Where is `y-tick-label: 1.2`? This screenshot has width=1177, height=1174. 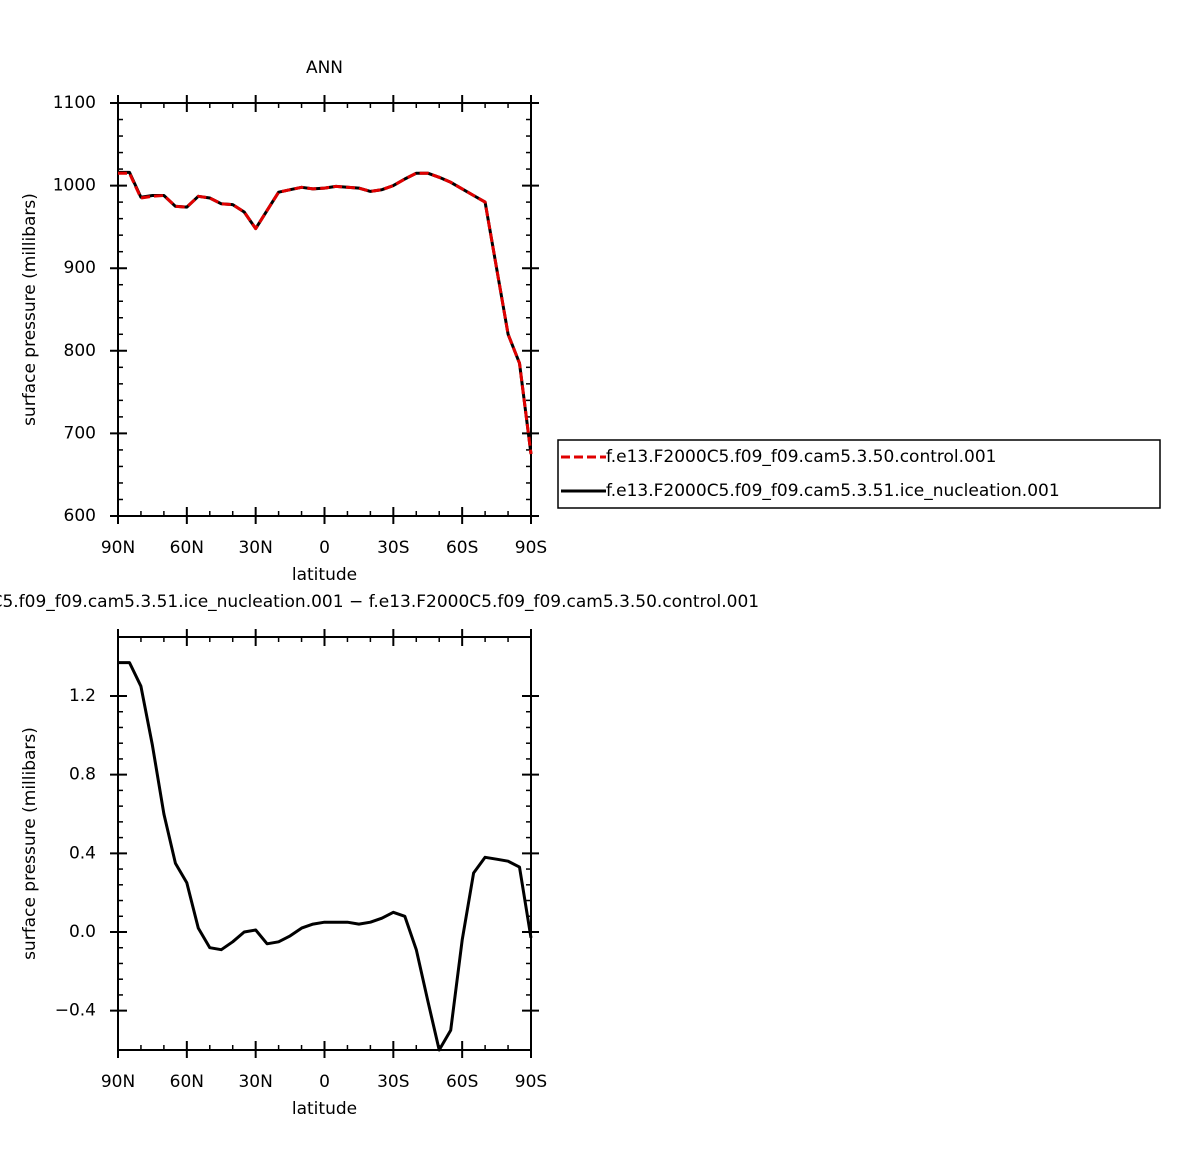
y-tick-label: 1.2 is located at coordinates (82, 696).